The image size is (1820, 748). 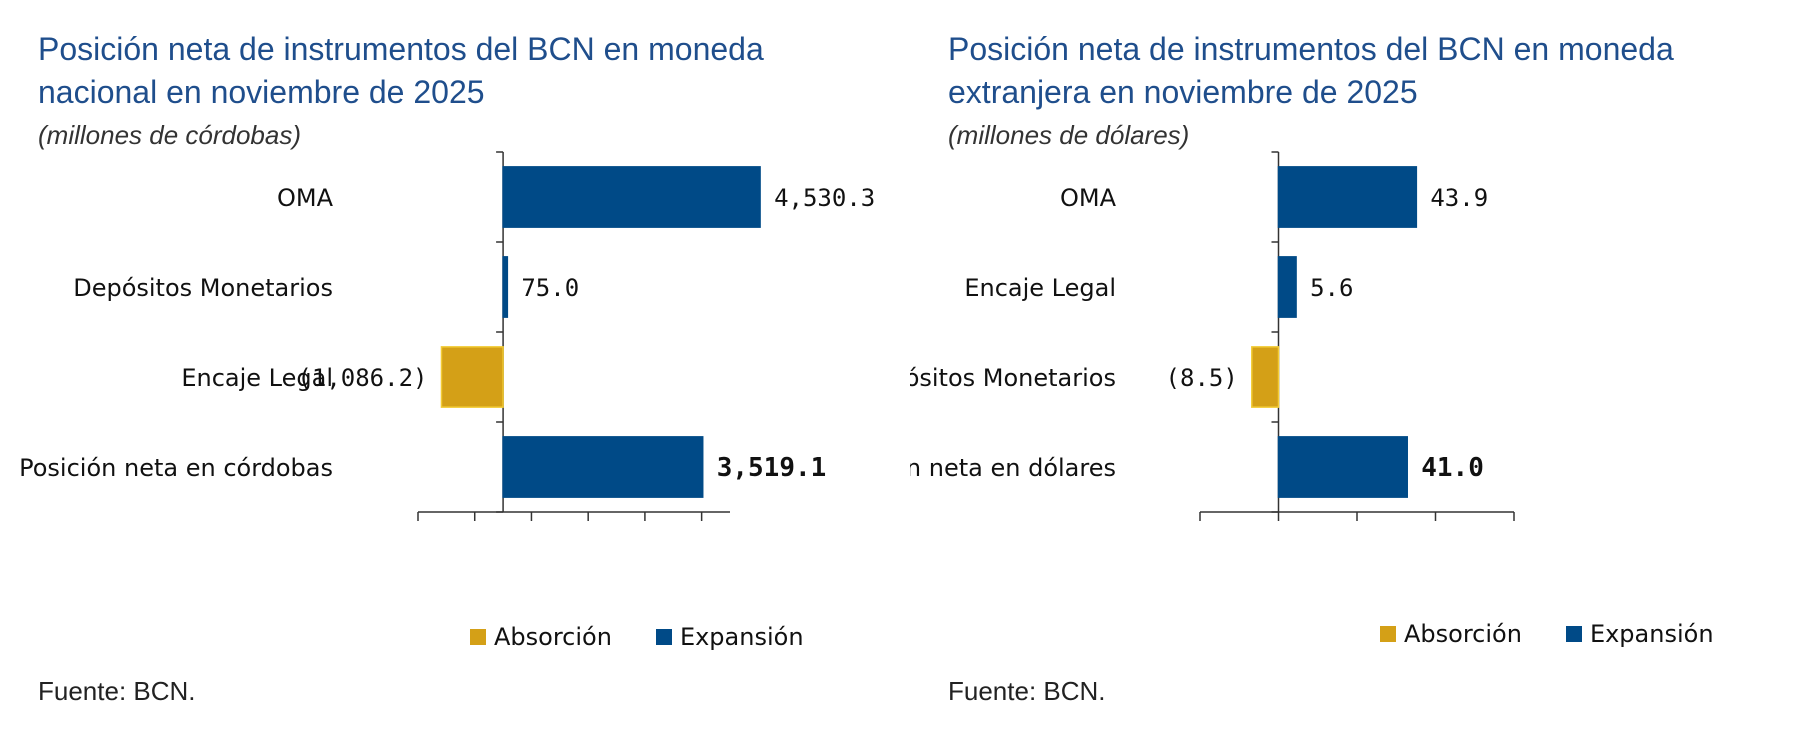 I want to click on data-label: 3,519.1, so click(x=772, y=468).